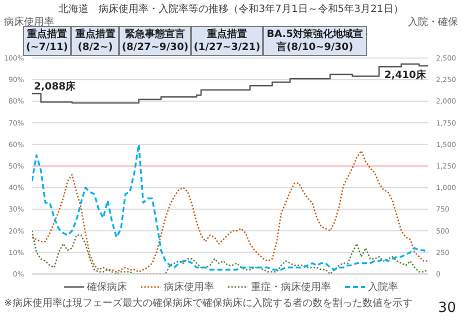 The image size is (462, 320). Describe the element at coordinates (107, 287) in the screenshot. I see `legend-label: 確保病床` at that location.